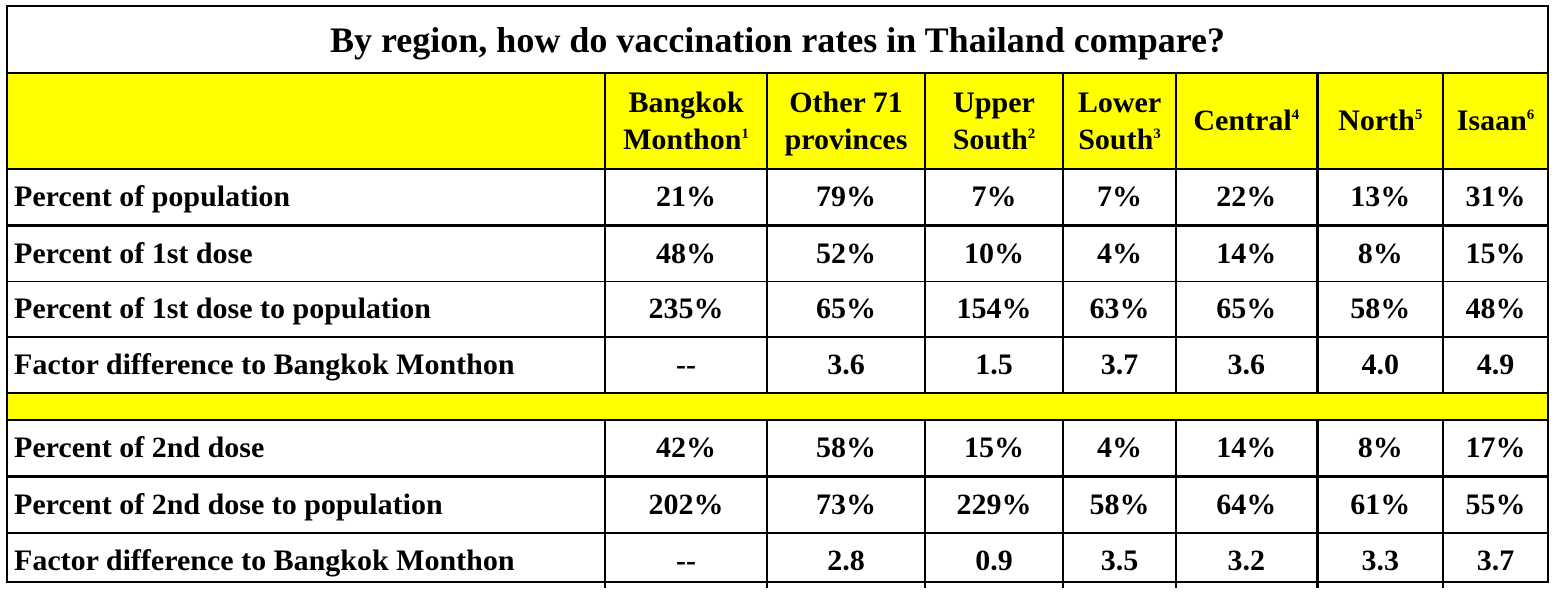  What do you see at coordinates (1379, 560) in the screenshot?
I see `table-cell: 3.3` at bounding box center [1379, 560].